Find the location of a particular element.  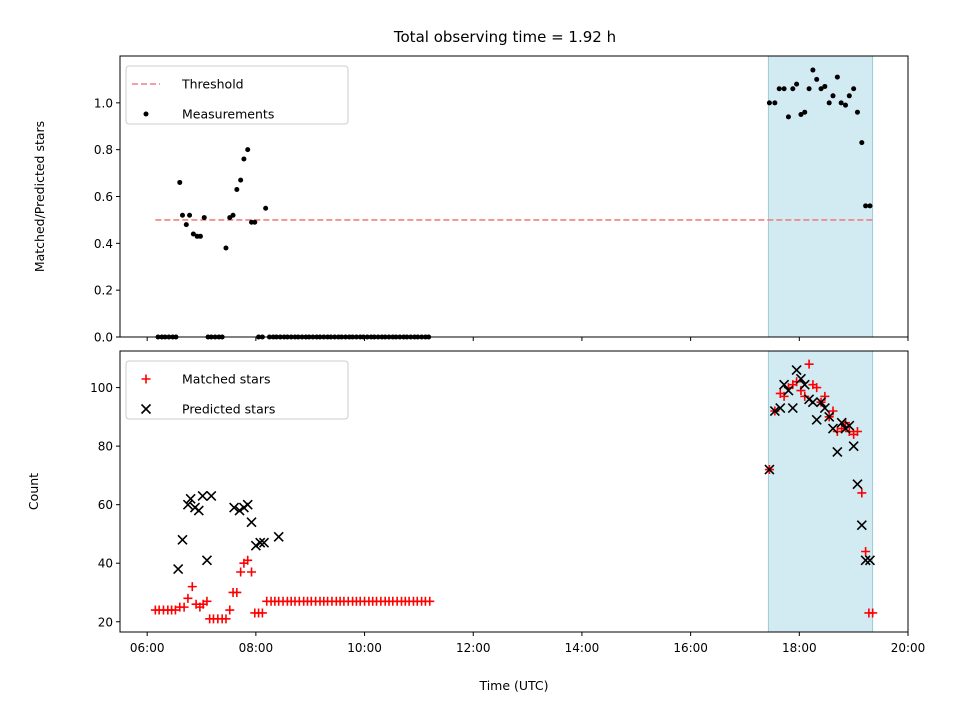

x-tick-label: 20:00 is located at coordinates (908, 648).